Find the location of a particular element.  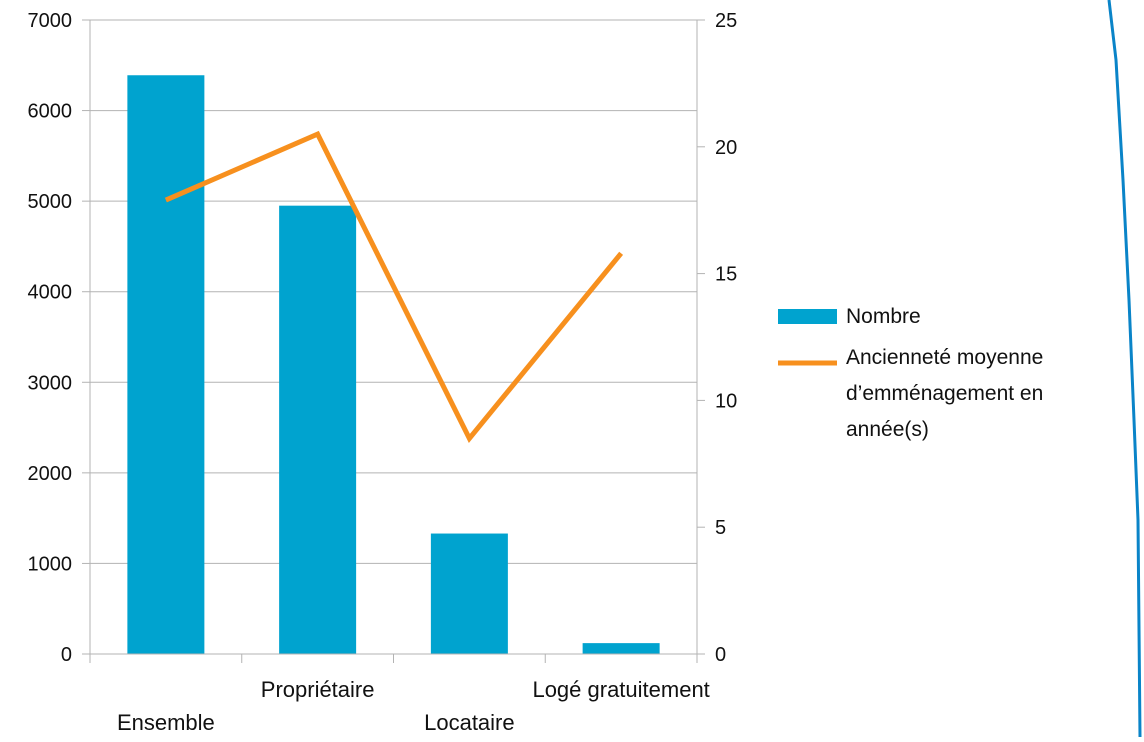

category-label: Locataire is located at coordinates (469, 722).